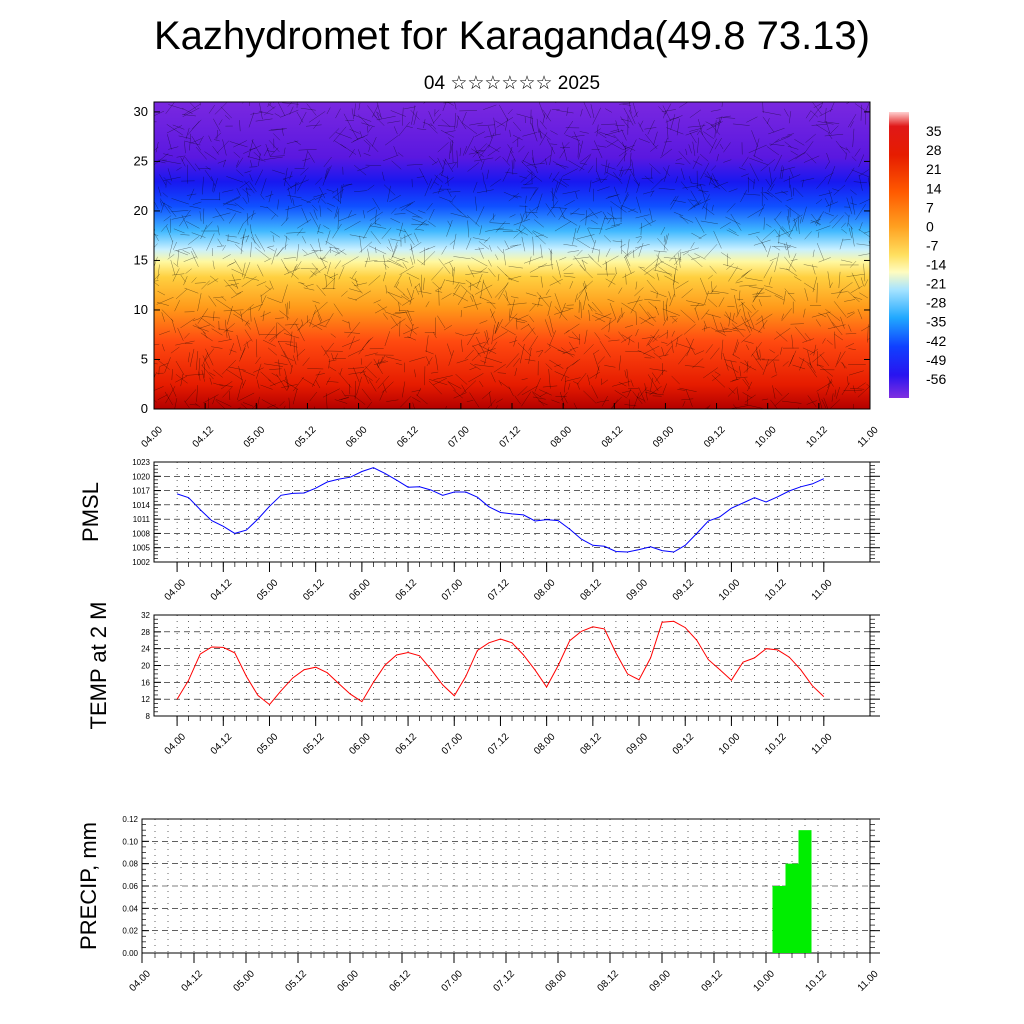 The height and width of the screenshot is (1024, 1024). What do you see at coordinates (664, 437) in the screenshot?
I see `x-tick-label: 09.00` at bounding box center [664, 437].